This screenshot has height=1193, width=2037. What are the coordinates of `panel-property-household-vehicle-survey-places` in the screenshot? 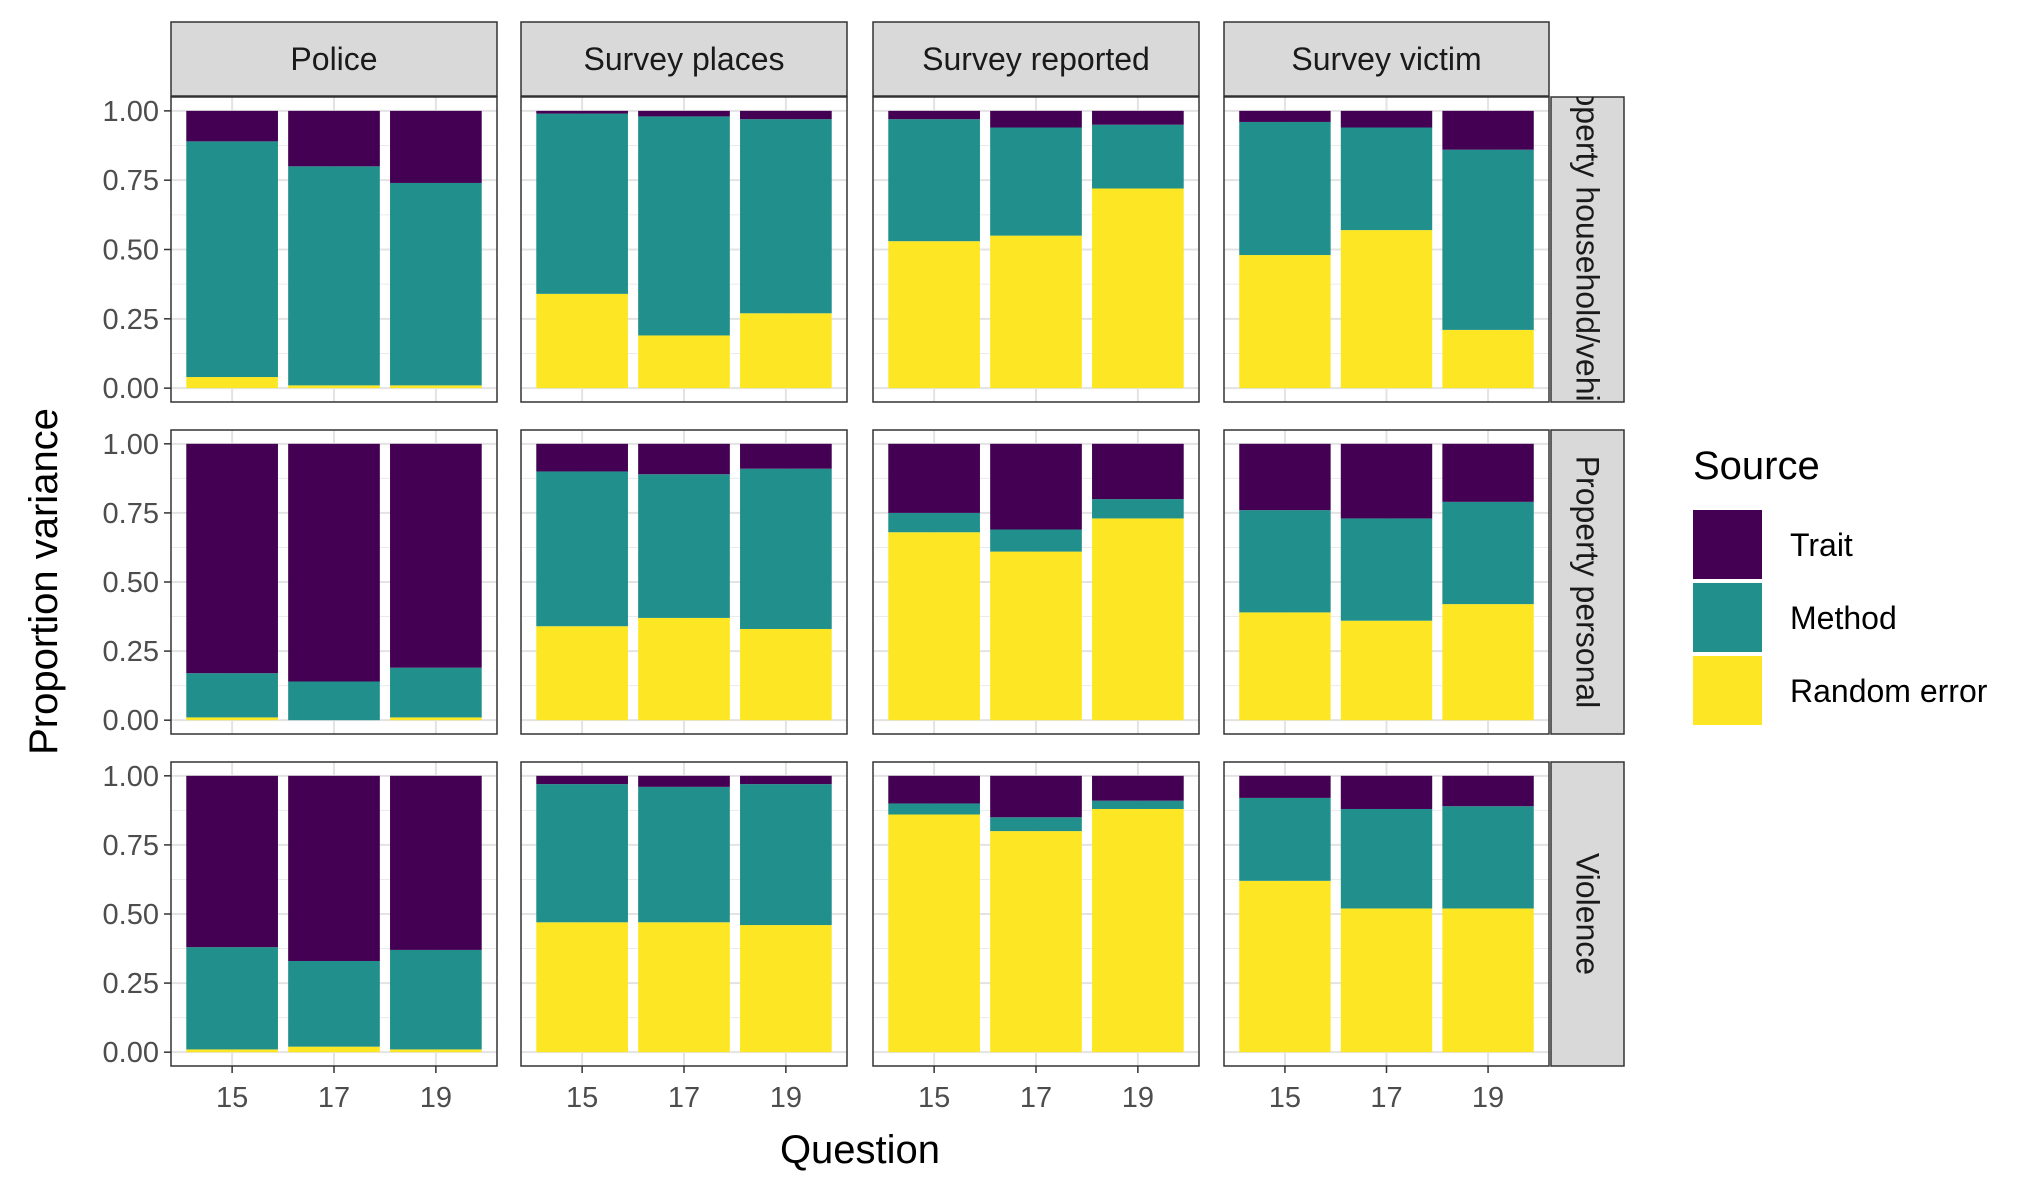 It's located at (684, 249).